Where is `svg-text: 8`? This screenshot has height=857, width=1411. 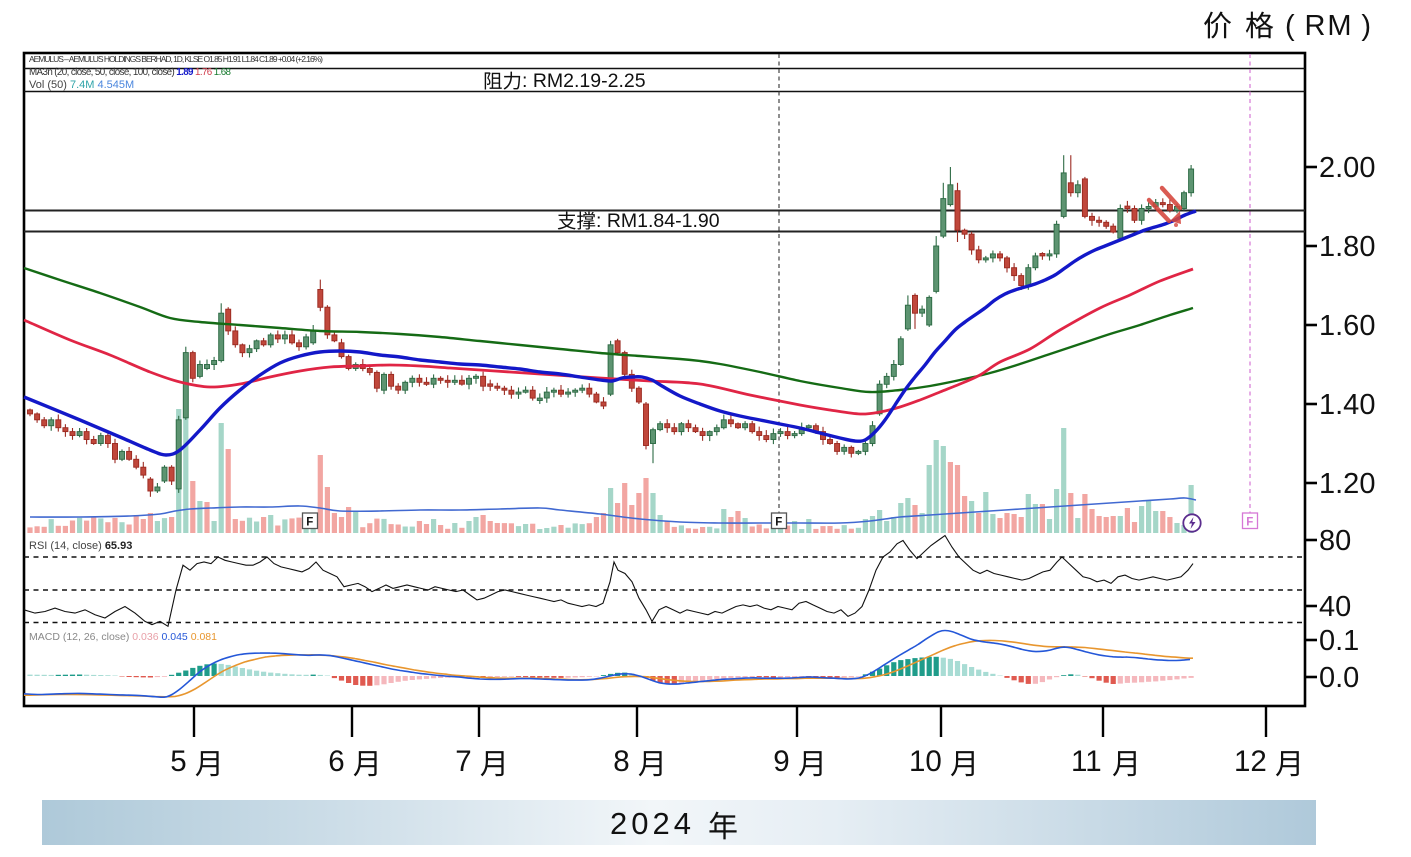 svg-text: 8 is located at coordinates (621, 761).